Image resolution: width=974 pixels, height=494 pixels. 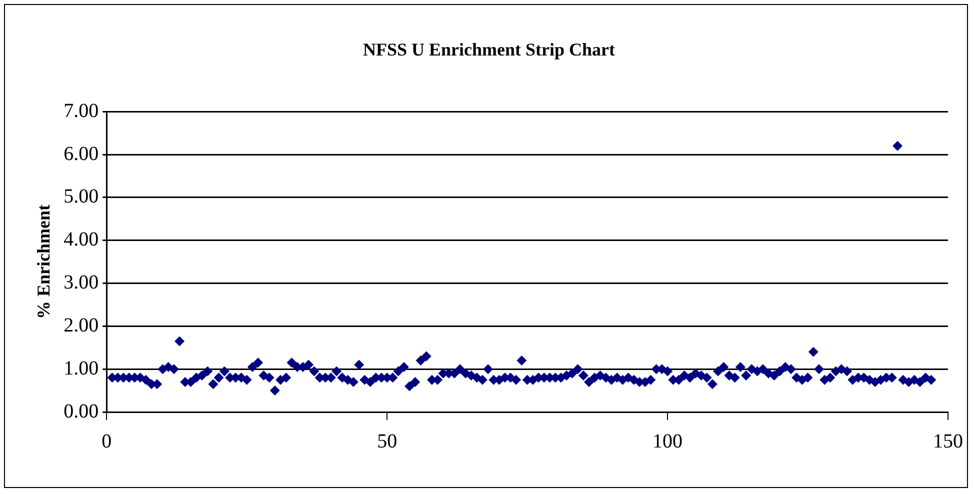 I want to click on x-tick-label: 150, so click(x=948, y=441).